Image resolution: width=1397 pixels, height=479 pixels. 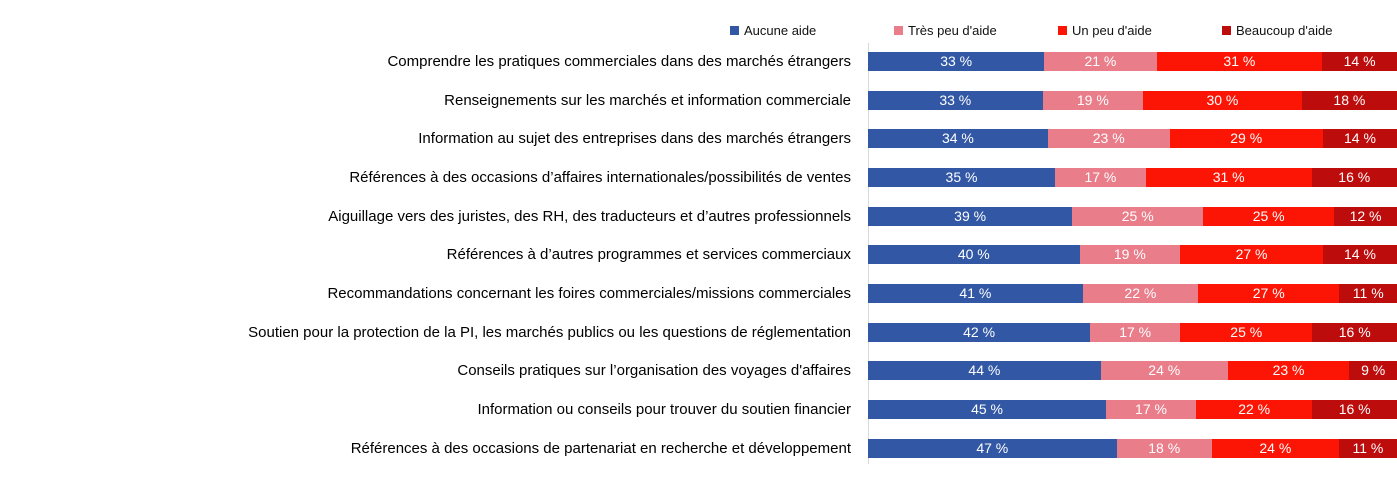 I want to click on stacked-bar: 35 % 17 % 31 % 16 %, so click(x=1132, y=177).